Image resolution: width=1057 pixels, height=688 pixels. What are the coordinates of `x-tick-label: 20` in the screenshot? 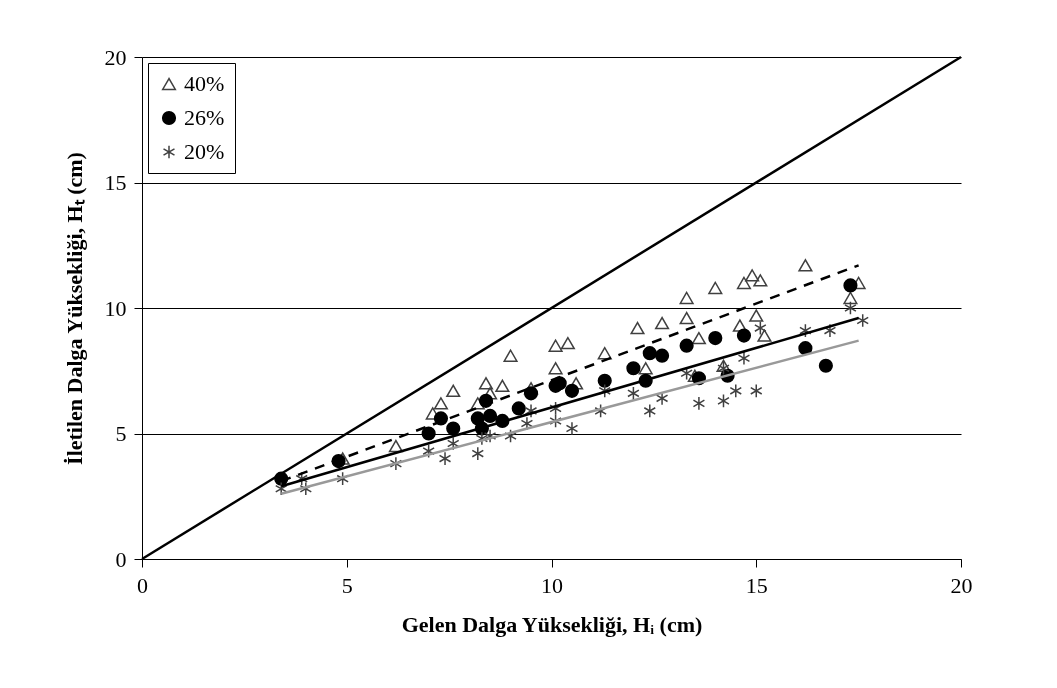 It's located at (961, 585).